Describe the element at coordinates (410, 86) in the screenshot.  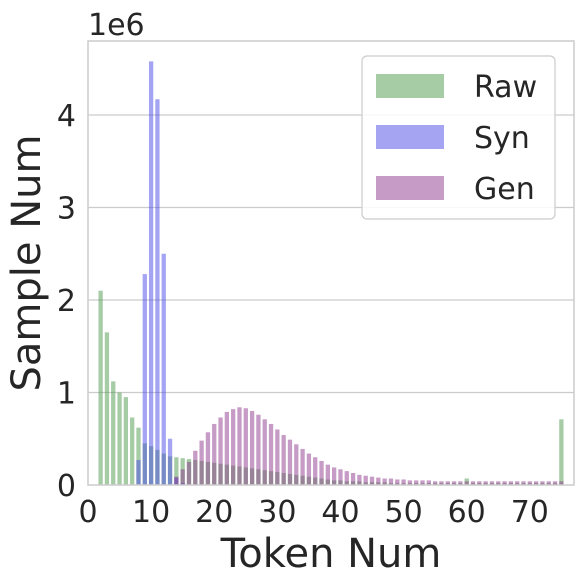
I see `legend-swatch-raw` at that location.